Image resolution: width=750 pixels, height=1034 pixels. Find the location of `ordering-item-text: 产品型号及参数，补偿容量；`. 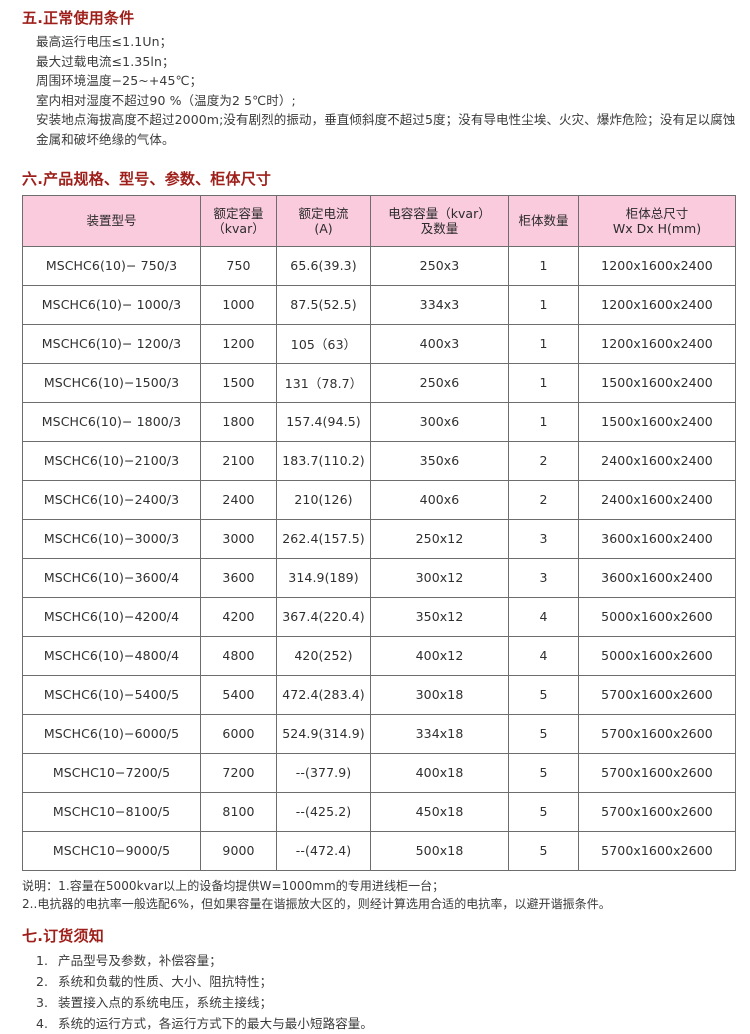

ordering-item-text: 产品型号及参数，补偿容量； is located at coordinates (140, 960).